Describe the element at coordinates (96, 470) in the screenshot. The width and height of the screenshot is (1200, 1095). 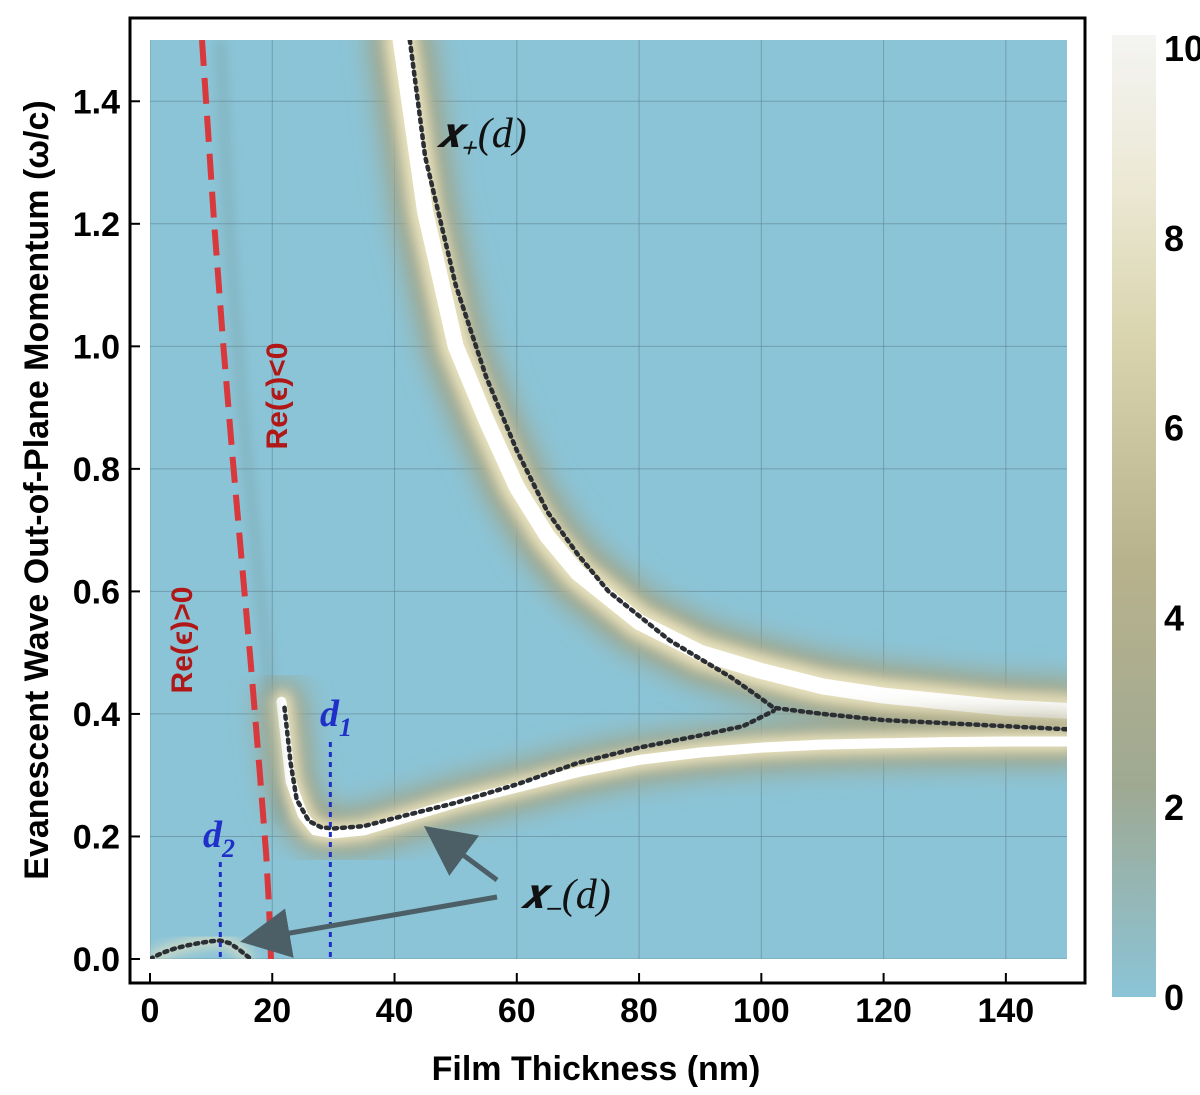
I see `y-tick-label: 0.8` at that location.